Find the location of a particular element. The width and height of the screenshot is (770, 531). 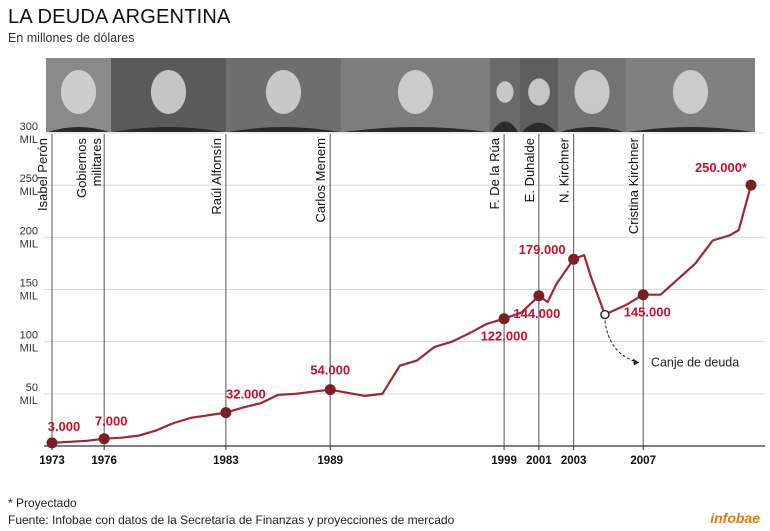

annotation-arrowhead is located at coordinates (635, 362).